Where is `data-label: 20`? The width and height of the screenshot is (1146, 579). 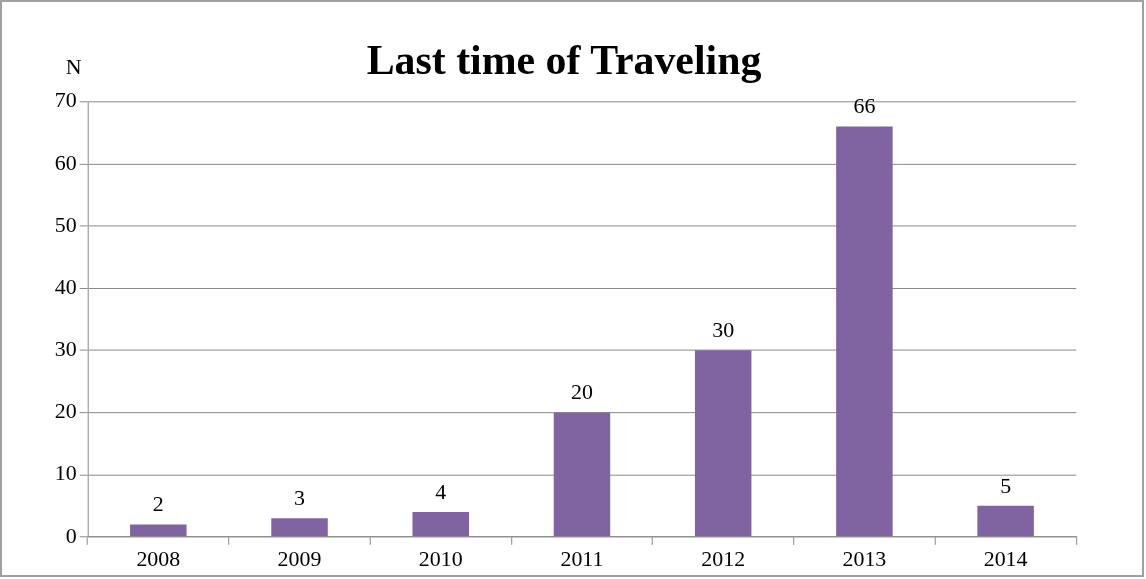
data-label: 20 is located at coordinates (582, 392).